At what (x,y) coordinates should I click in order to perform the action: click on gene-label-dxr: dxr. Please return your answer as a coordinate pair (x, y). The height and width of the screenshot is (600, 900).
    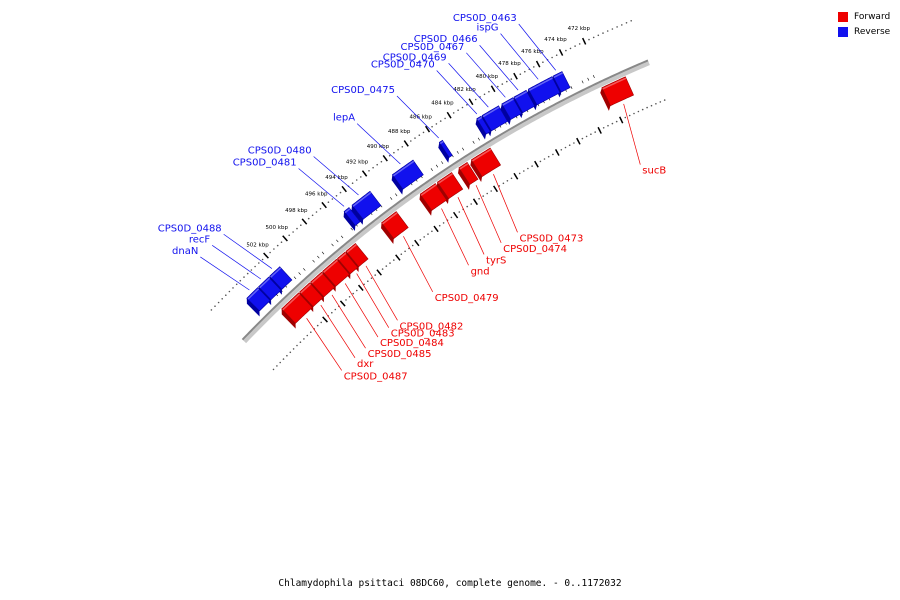
    Looking at the image, I should click on (365, 364).